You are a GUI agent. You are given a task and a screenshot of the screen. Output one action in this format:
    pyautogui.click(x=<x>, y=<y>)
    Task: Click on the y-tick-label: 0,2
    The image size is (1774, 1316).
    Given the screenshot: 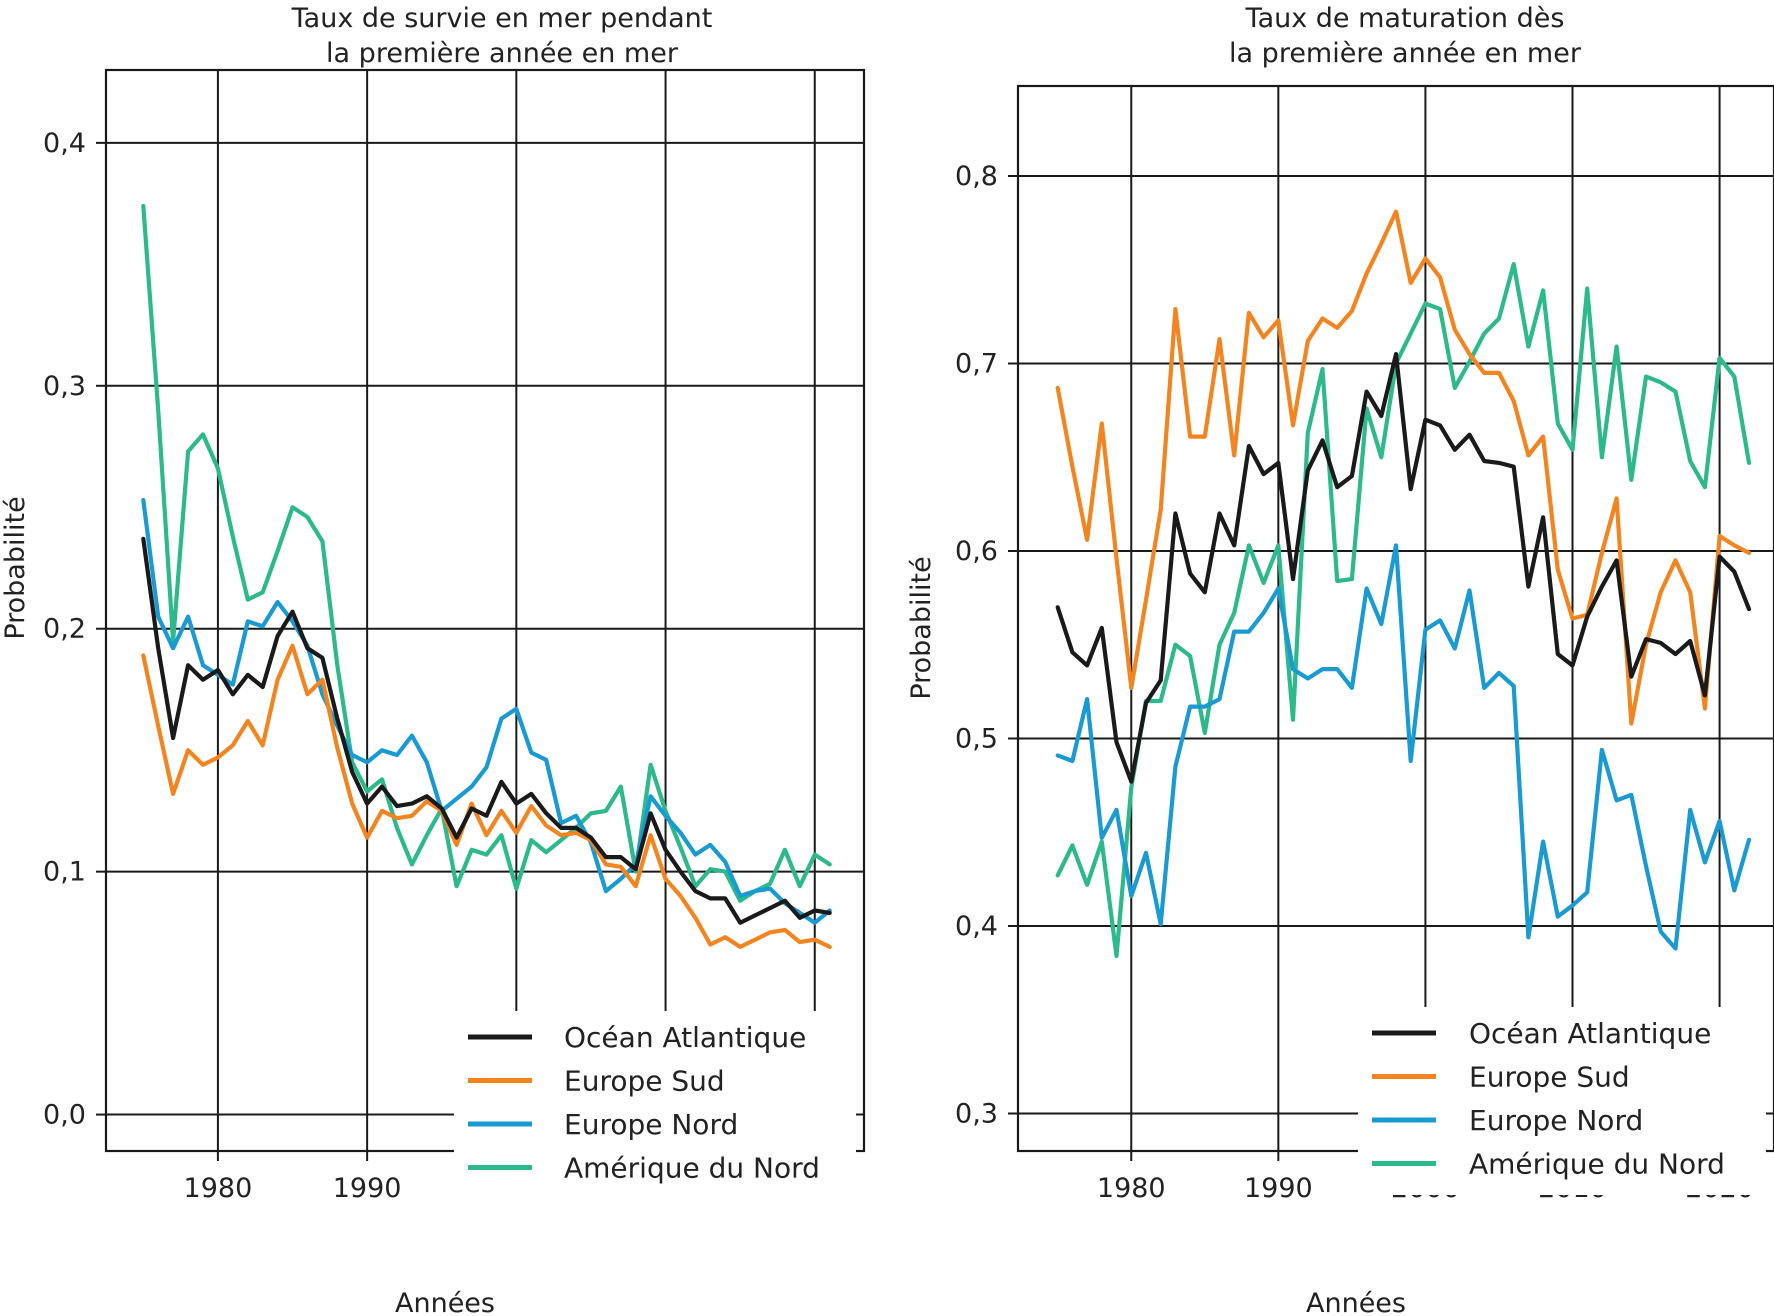 What is the action you would take?
    pyautogui.click(x=64, y=629)
    